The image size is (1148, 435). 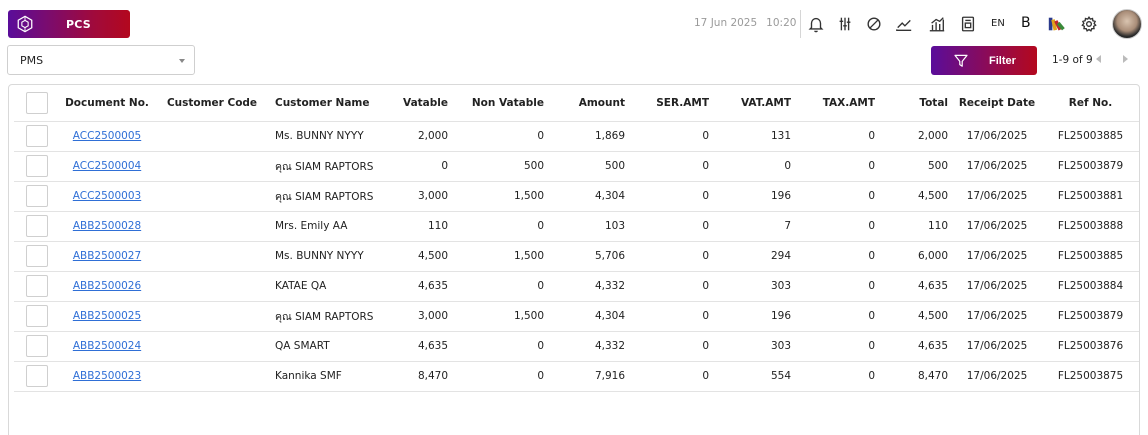 I want to click on prev-page-icon, so click(x=1098, y=59).